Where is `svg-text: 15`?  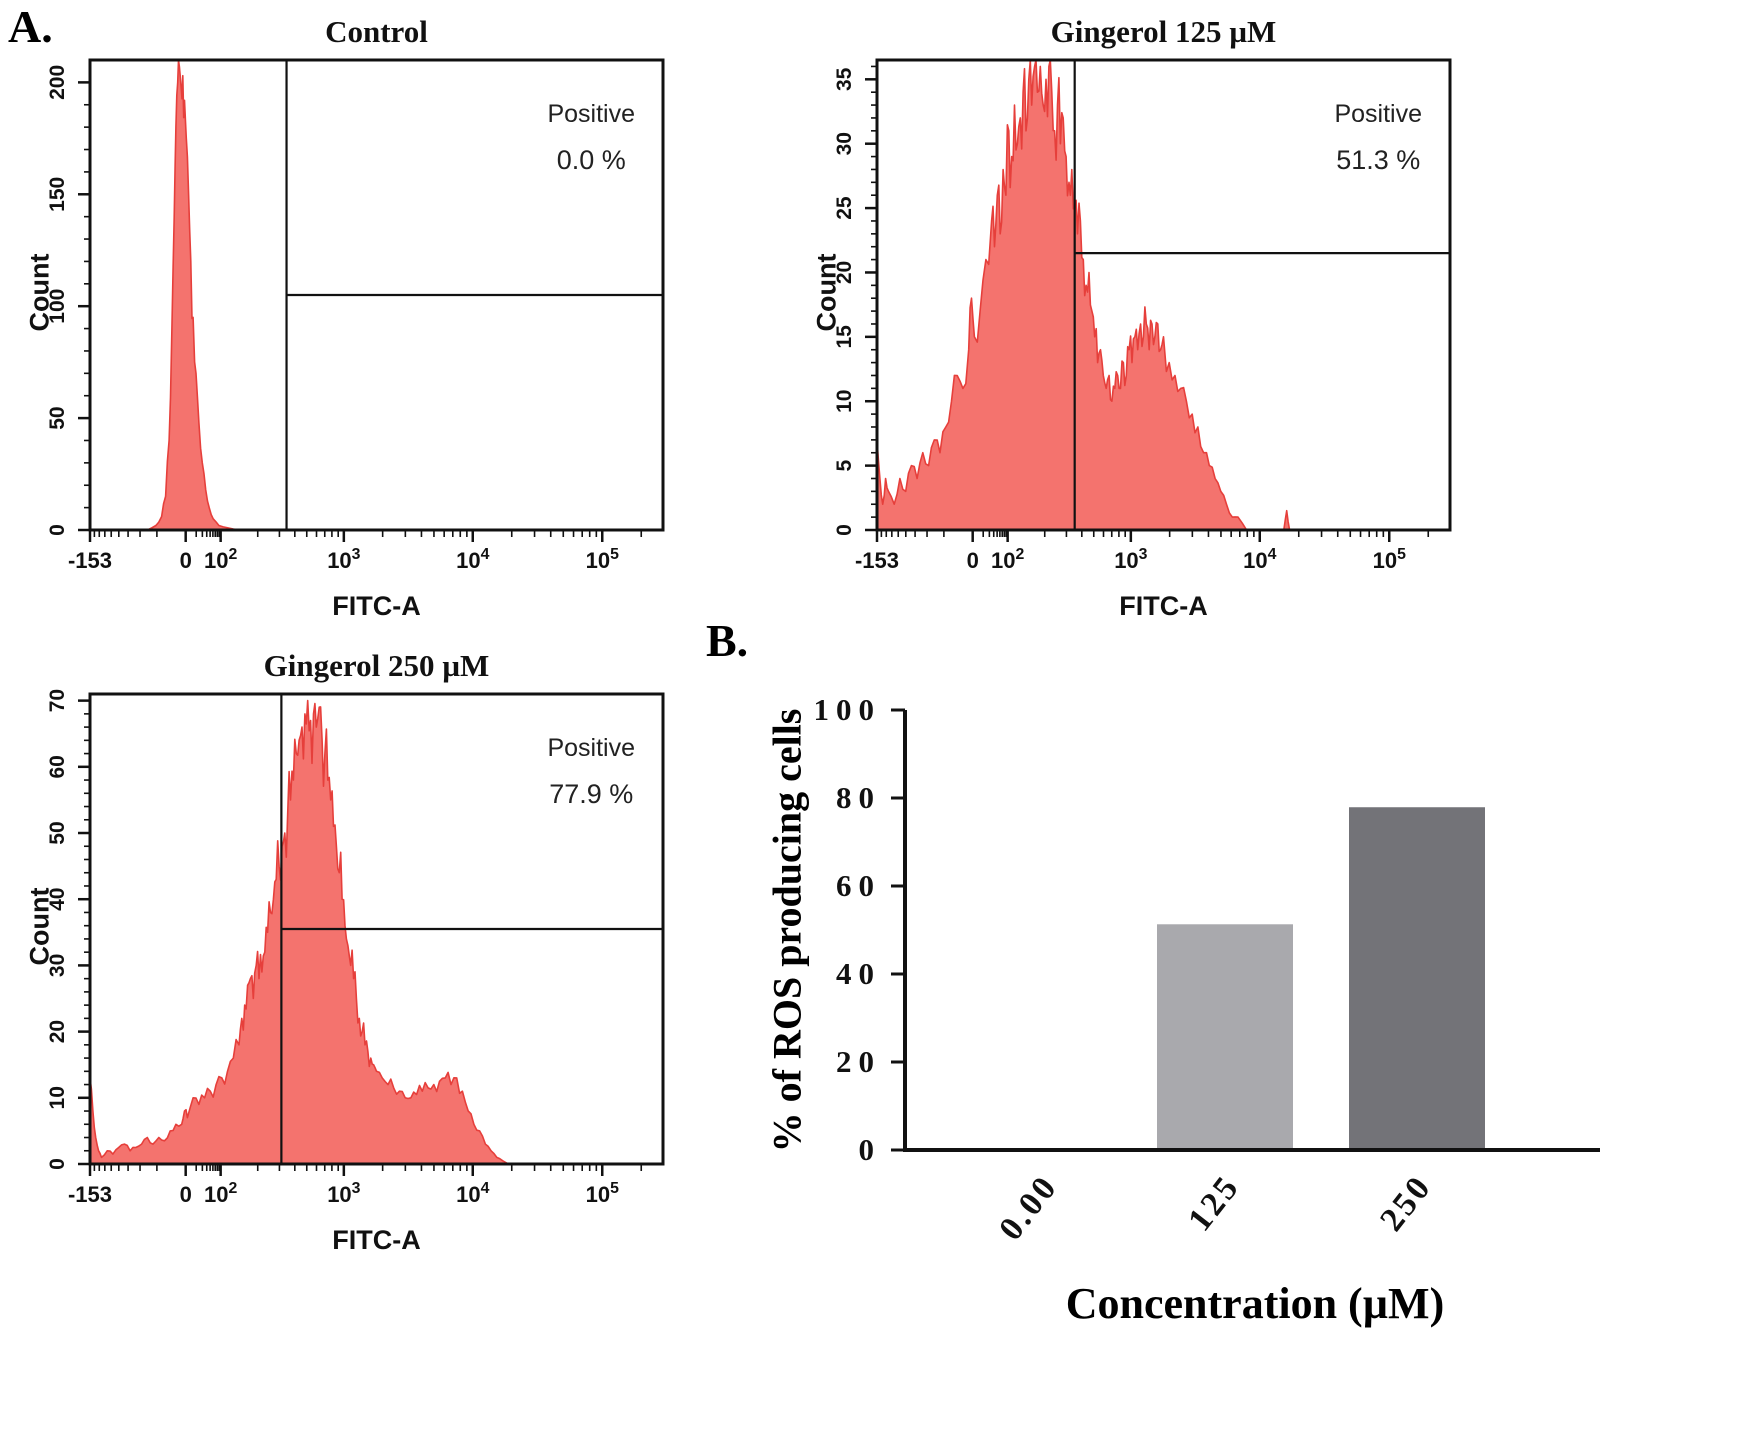
svg-text: 15 is located at coordinates (844, 337).